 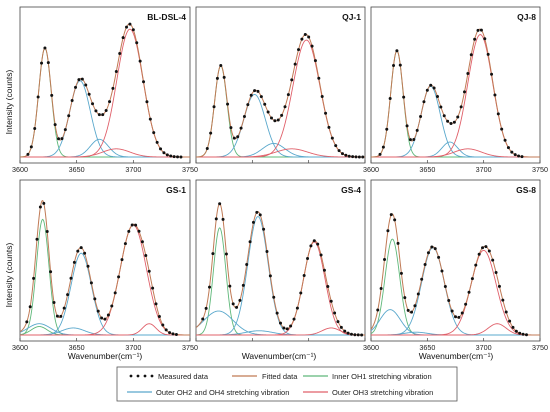 What do you see at coordinates (77, 347) in the screenshot?
I see `x-tick-label: 3650` at bounding box center [77, 347].